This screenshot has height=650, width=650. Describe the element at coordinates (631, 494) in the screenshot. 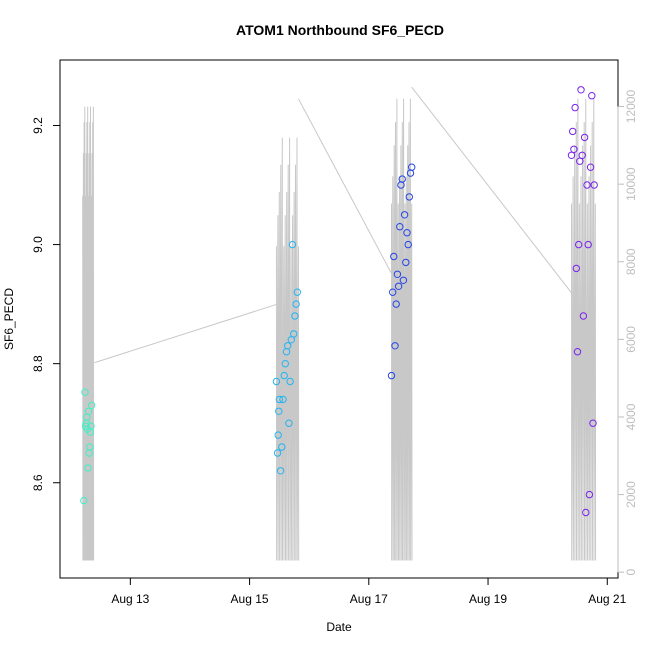

I see `y2-tick-label: 2000` at that location.